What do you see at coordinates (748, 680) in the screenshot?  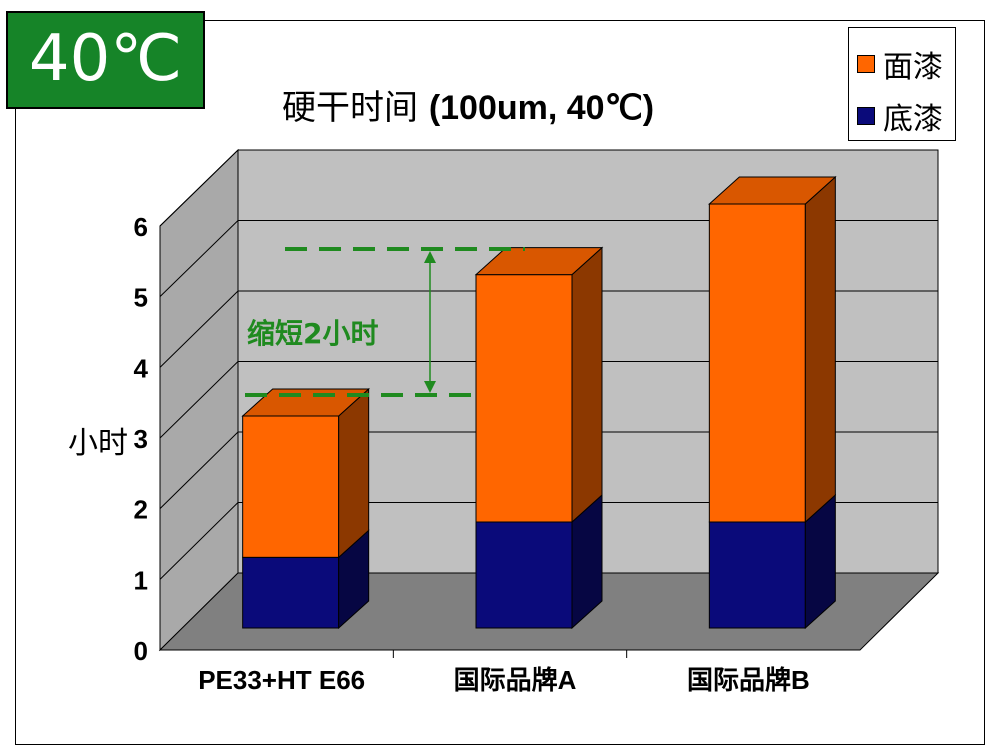 I see `x-category-label: 国际品牌B` at bounding box center [748, 680].